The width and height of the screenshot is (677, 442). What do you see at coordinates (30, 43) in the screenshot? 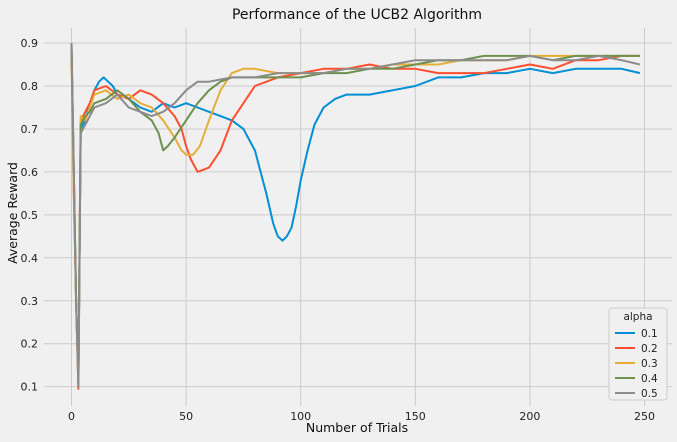
I see `y-tick-label: 0.9` at bounding box center [30, 43].